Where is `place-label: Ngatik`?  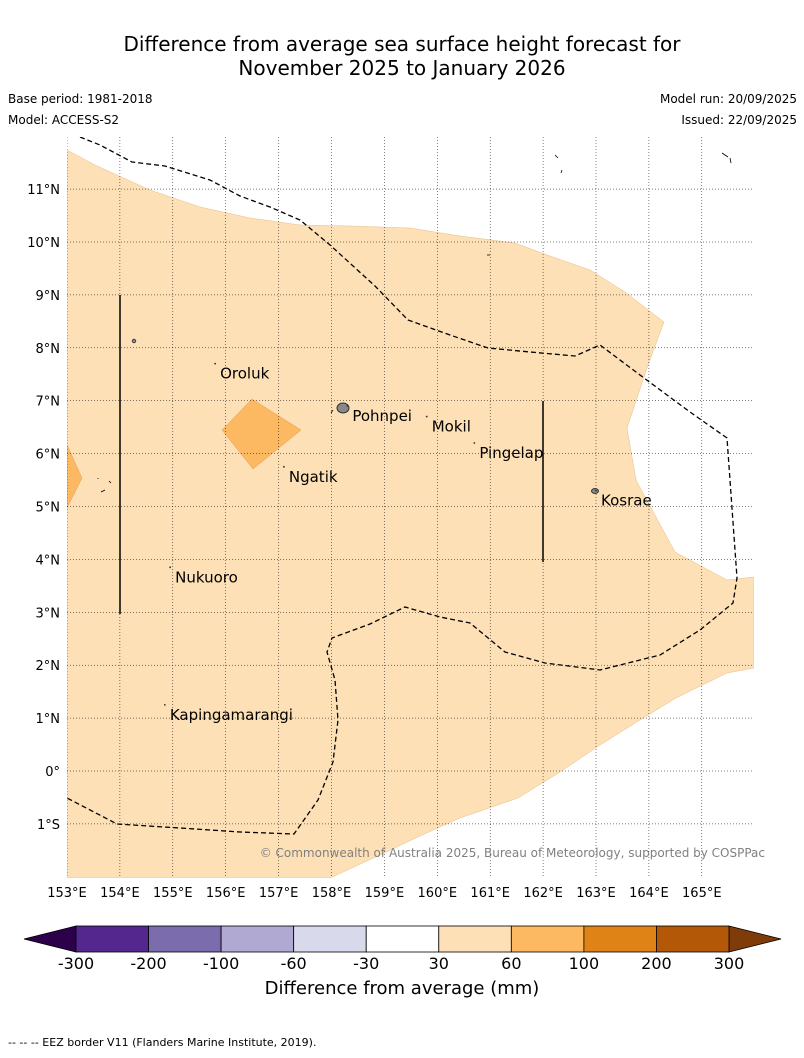
place-label: Ngatik is located at coordinates (313, 477).